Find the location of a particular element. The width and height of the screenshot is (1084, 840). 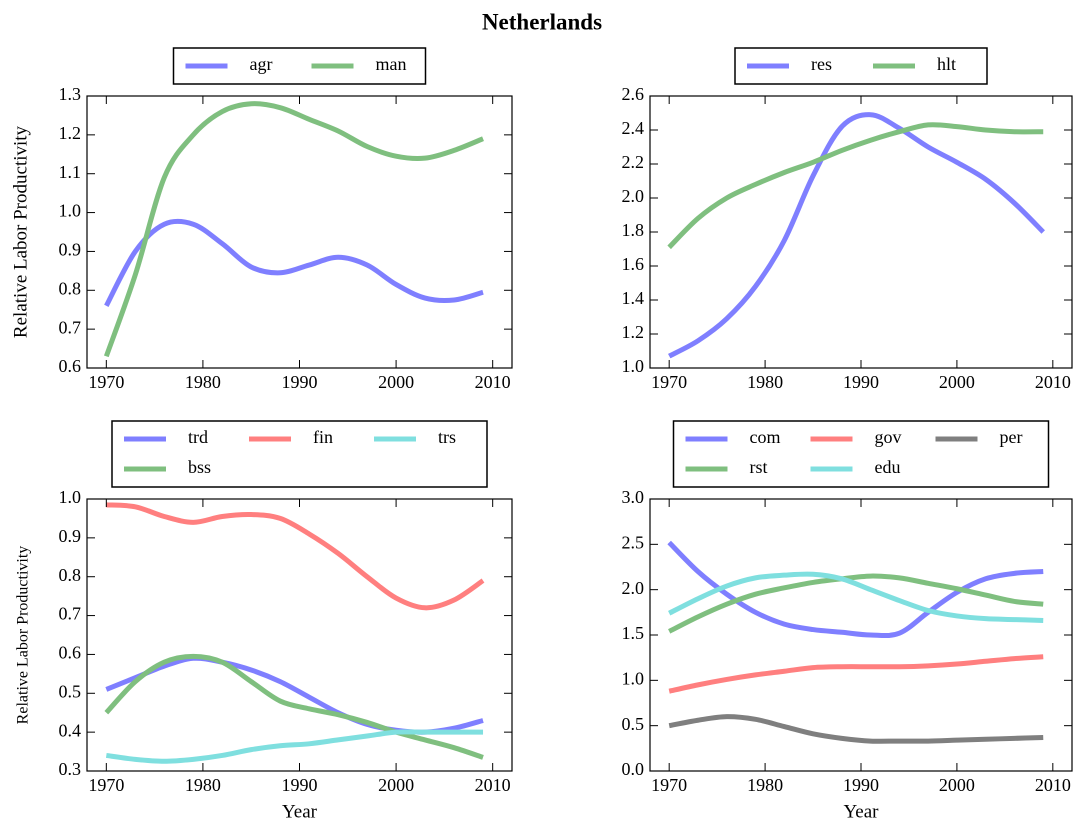

legend-label: edu is located at coordinates (888, 467).